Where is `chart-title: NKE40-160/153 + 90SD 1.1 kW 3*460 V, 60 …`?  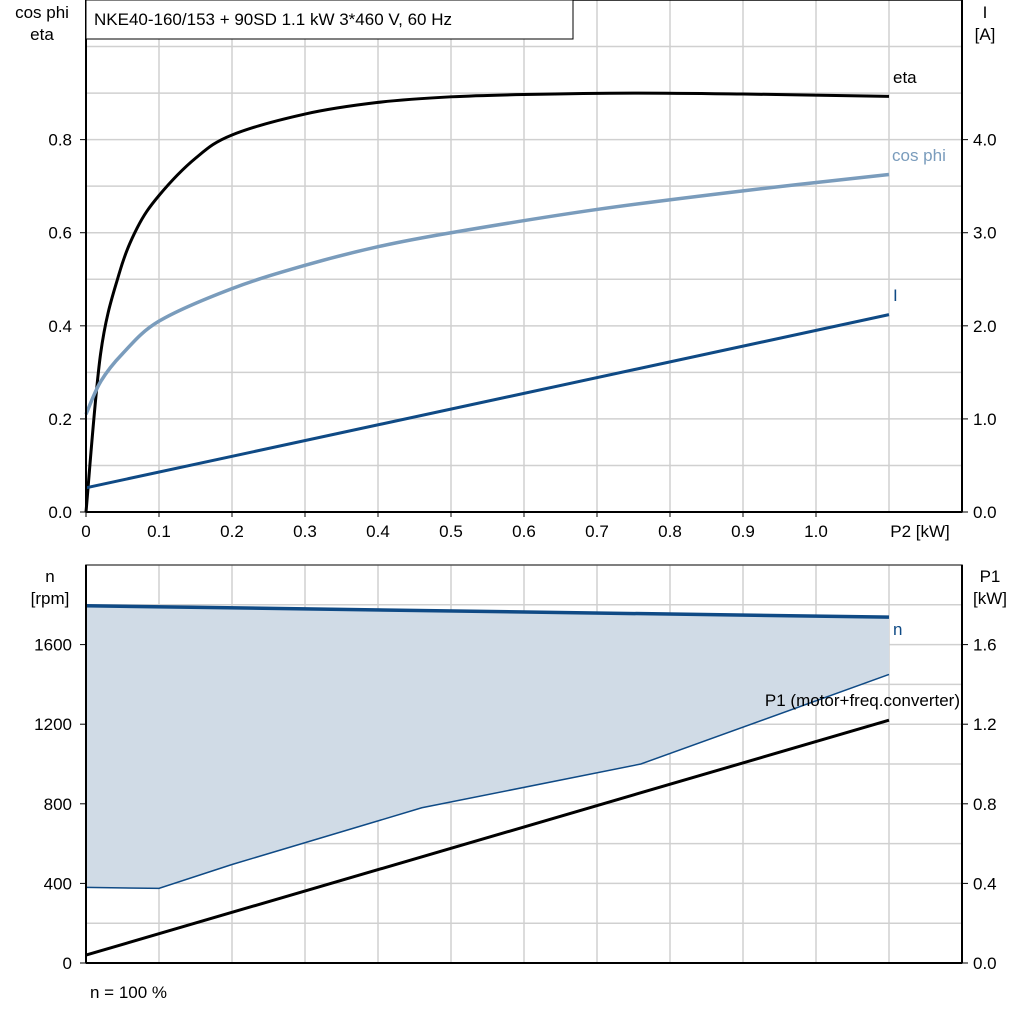
chart-title: NKE40-160/153 + 90SD 1.1 kW 3*460 V, 60 … is located at coordinates (273, 19).